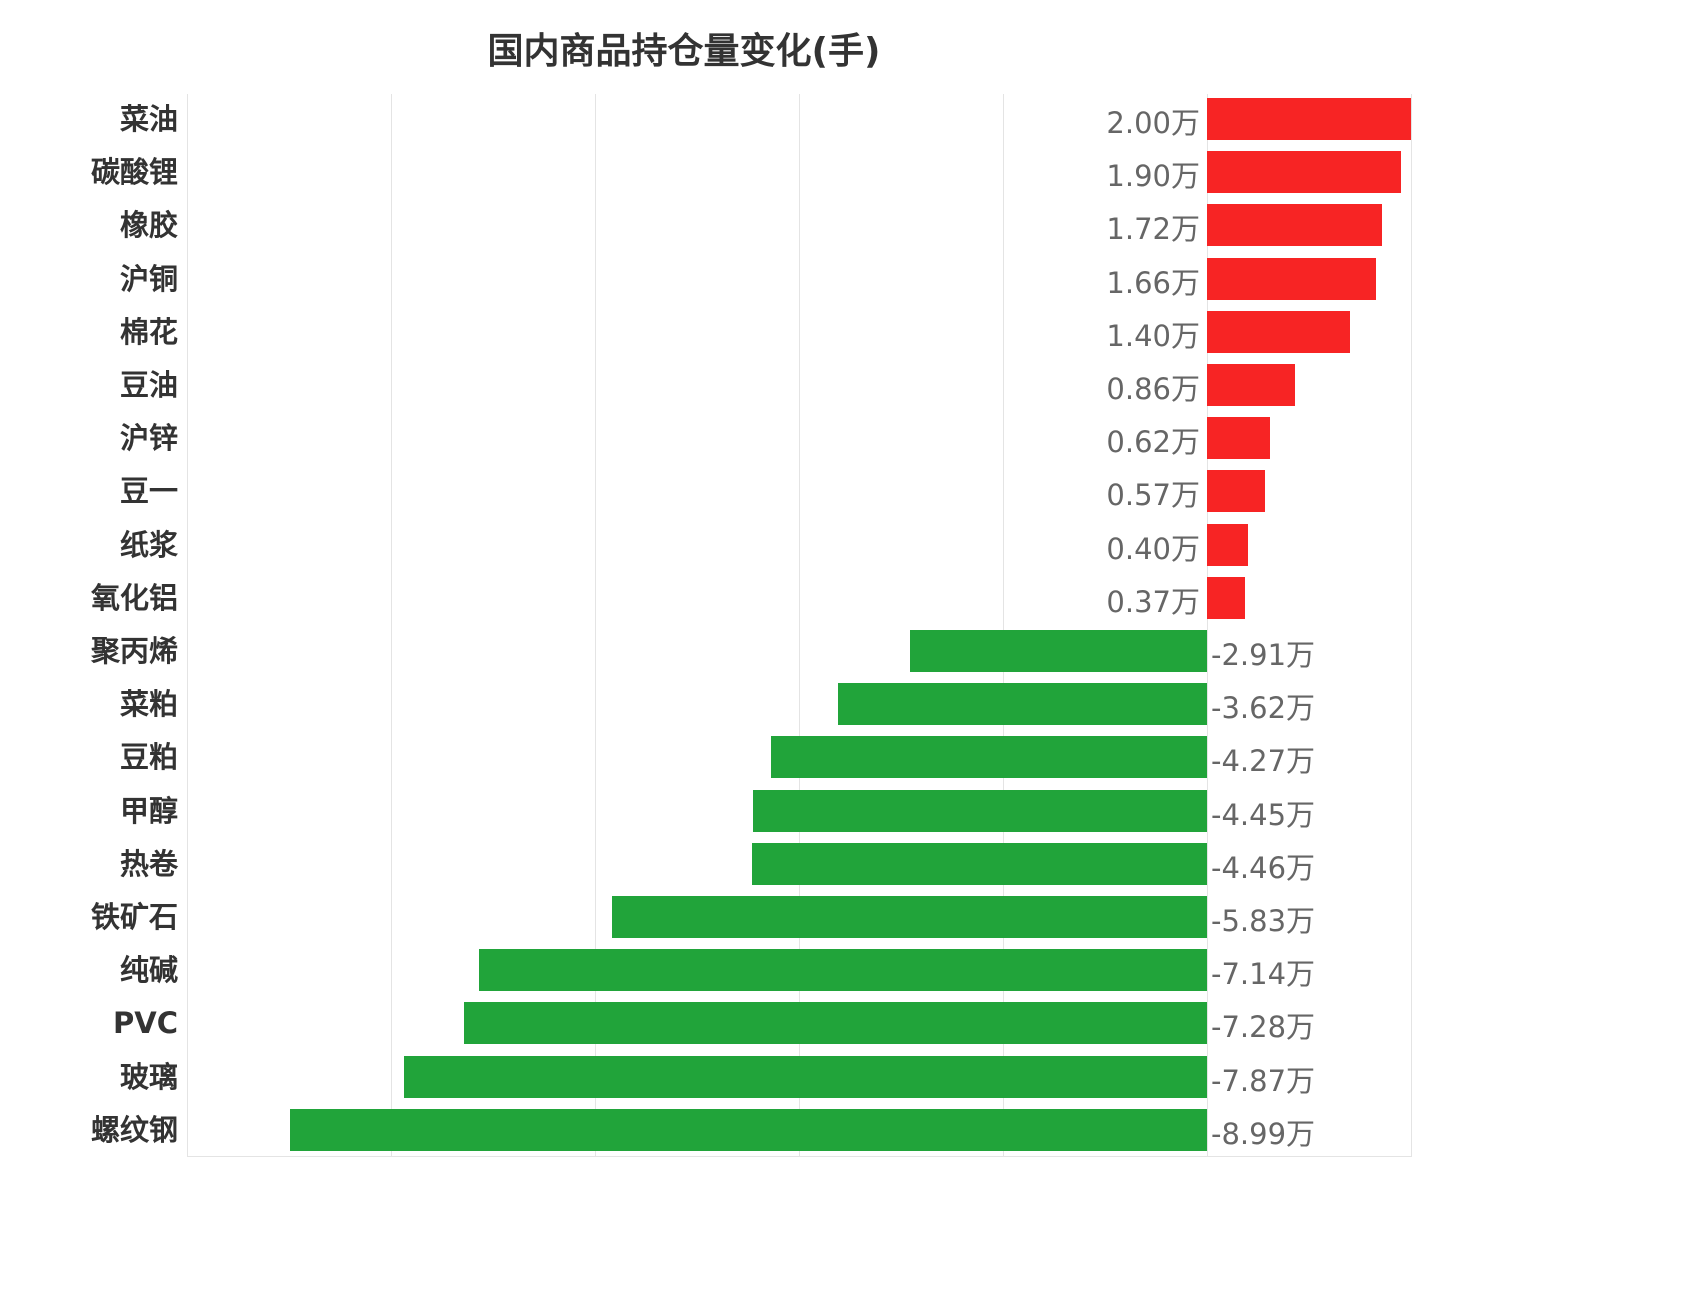  Describe the element at coordinates (134, 651) in the screenshot. I see `category-label: 聚丙烯` at that location.